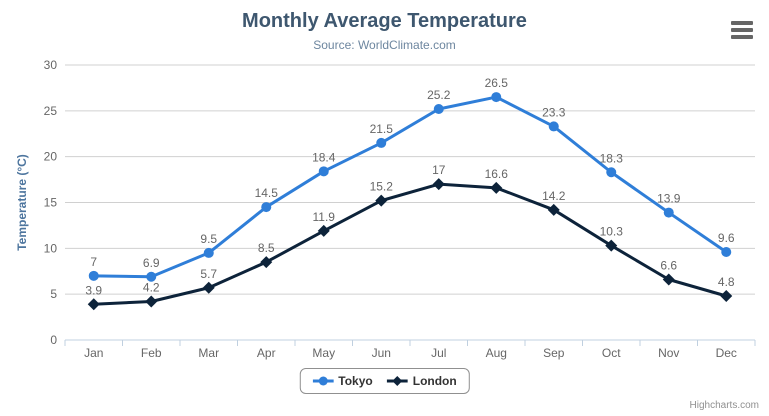 The width and height of the screenshot is (769, 416). Describe the element at coordinates (497, 174) in the screenshot. I see `data-label: 16.6` at that location.